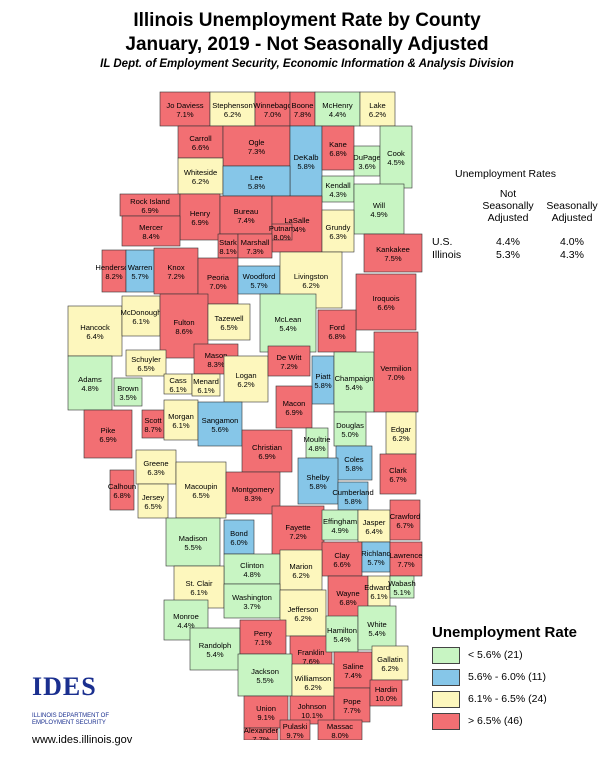 The height and width of the screenshot is (758, 614). What do you see at coordinates (376, 624) in the screenshot?
I see `county-name-label: White` at bounding box center [376, 624].